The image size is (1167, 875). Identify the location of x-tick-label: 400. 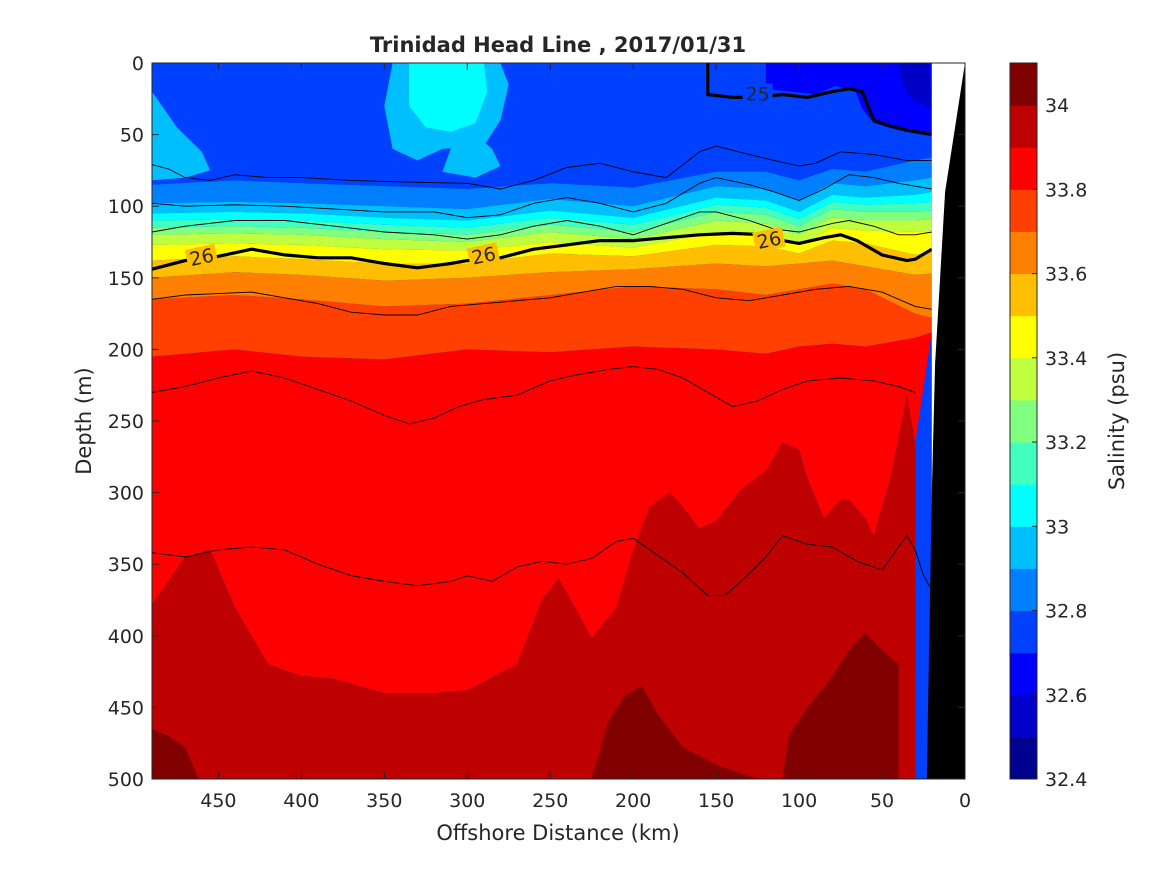
(301, 801).